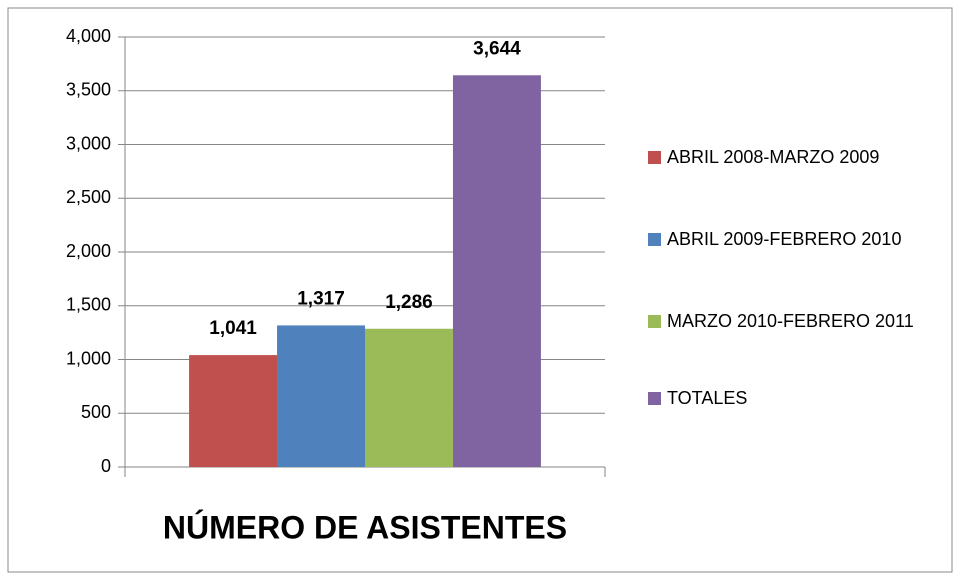 The width and height of the screenshot is (960, 580). Describe the element at coordinates (88, 305) in the screenshot. I see `y-tick-label: 1,500` at that location.